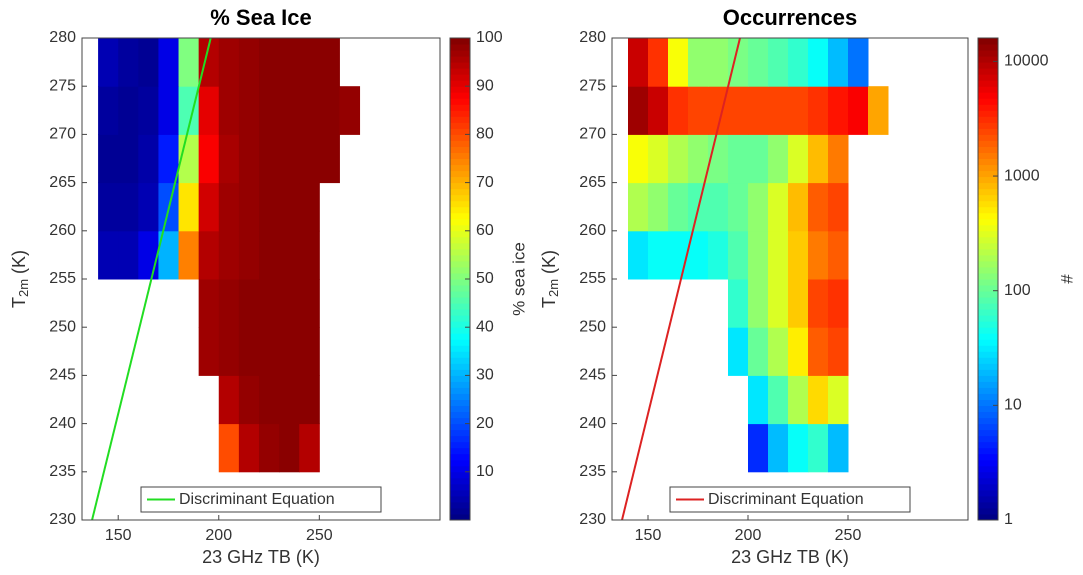 The width and height of the screenshot is (1083, 575). Describe the element at coordinates (648, 535) in the screenshot. I see `x-tick-label: 150` at that location.